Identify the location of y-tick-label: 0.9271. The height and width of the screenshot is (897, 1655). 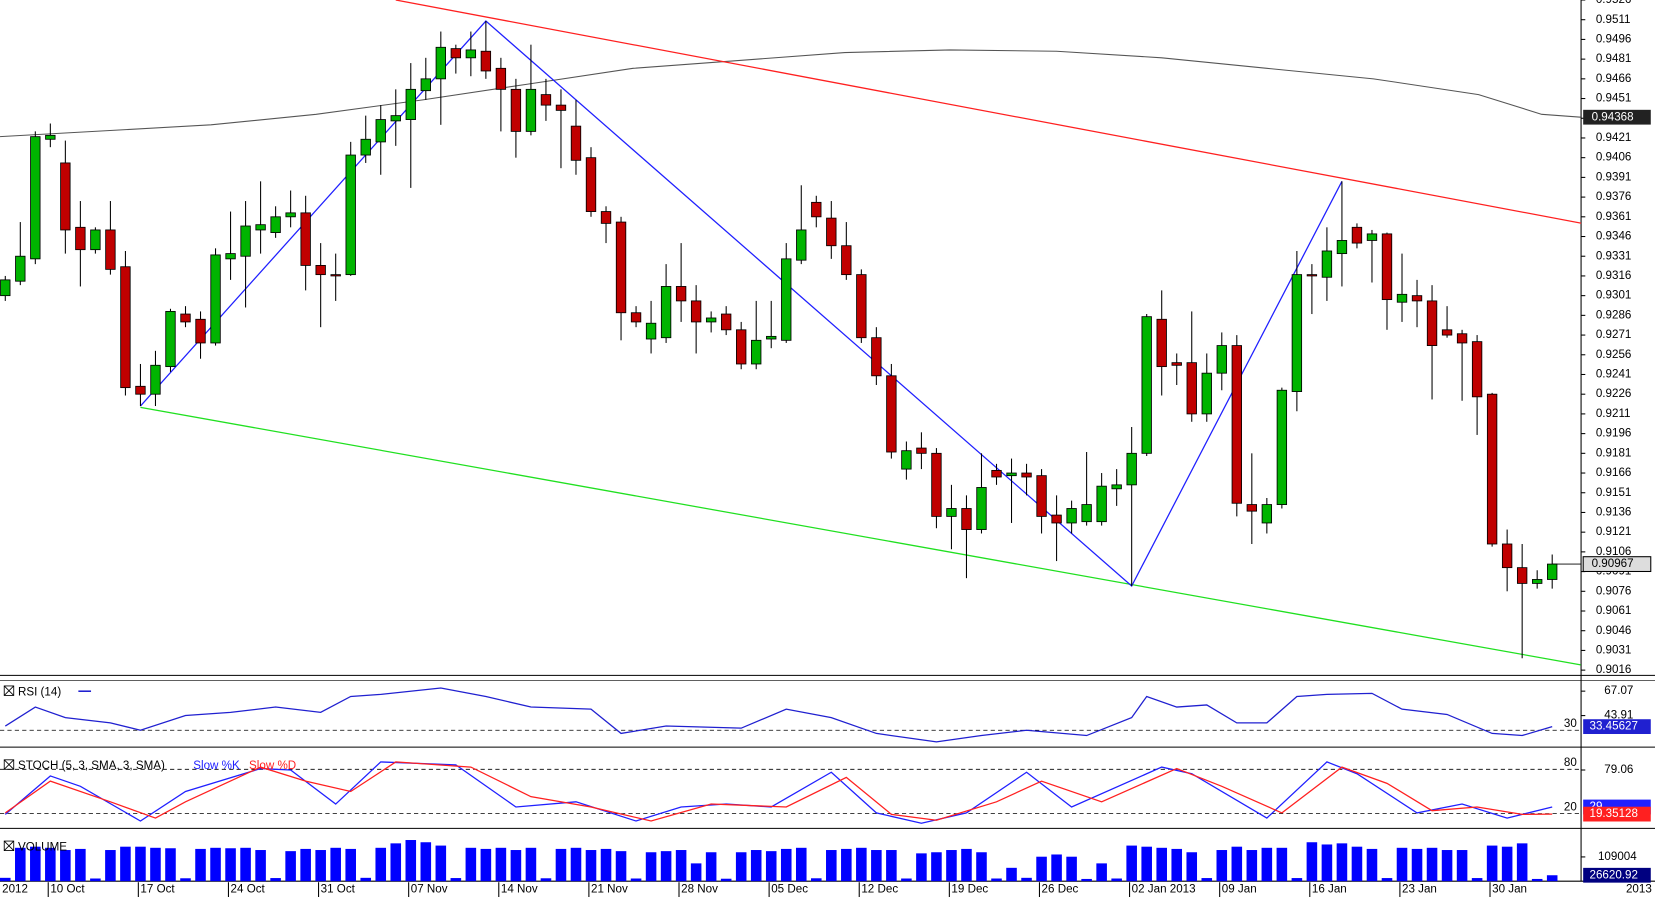
(1614, 334).